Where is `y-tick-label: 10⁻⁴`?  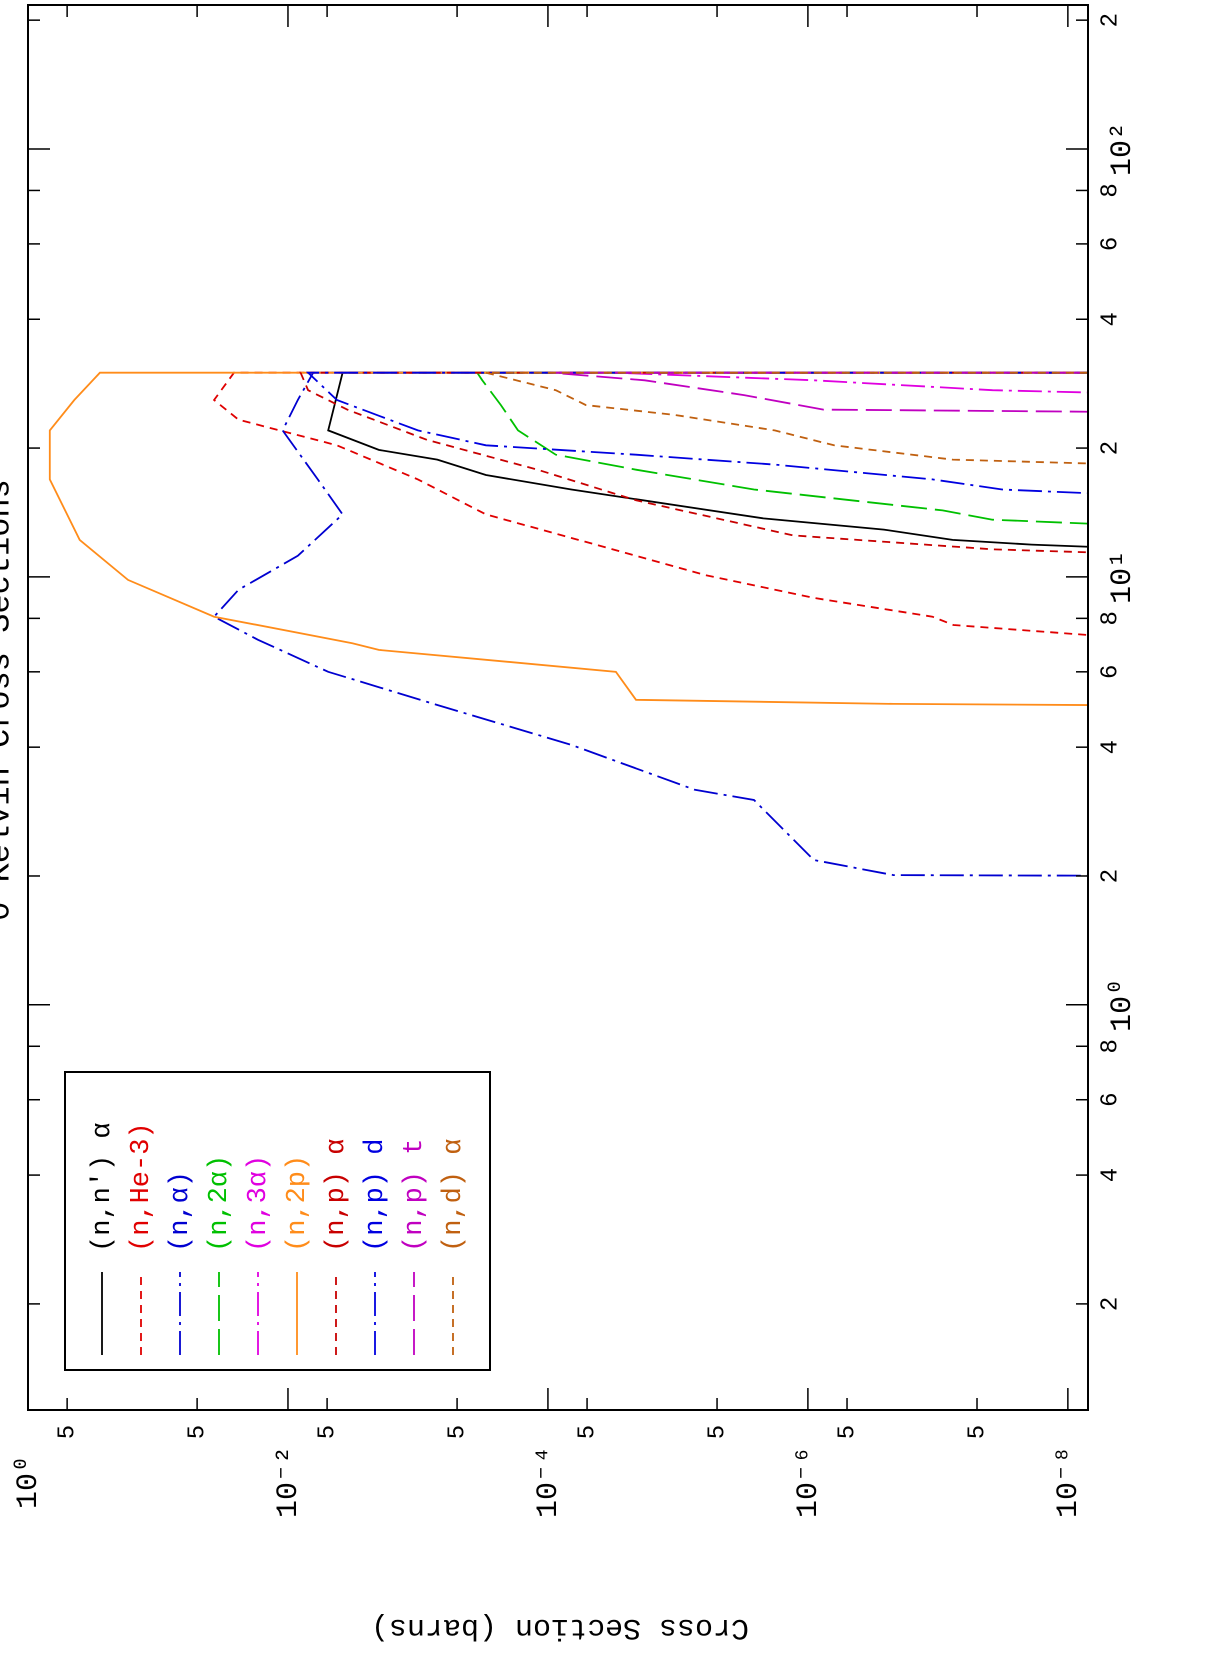 y-tick-label: 10⁻⁴ is located at coordinates (549, 1482).